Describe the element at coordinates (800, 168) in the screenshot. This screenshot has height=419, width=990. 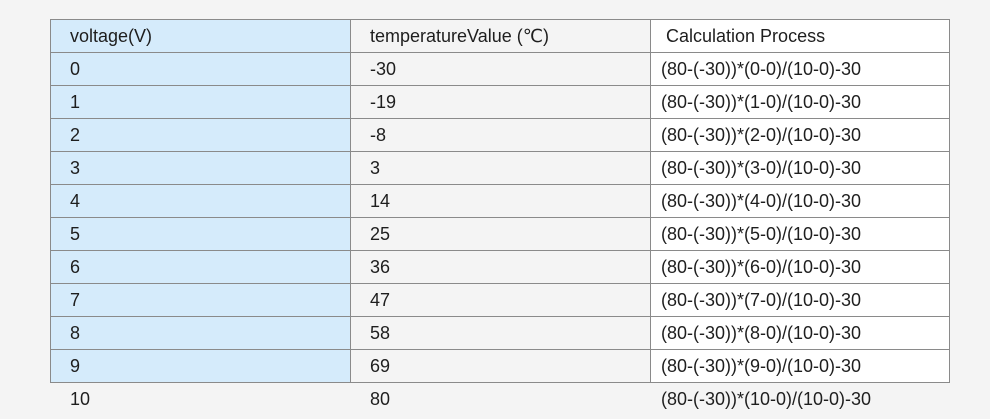
I see `table-cell: (80-(-30))*(3-0)/(10-0)-30` at that location.